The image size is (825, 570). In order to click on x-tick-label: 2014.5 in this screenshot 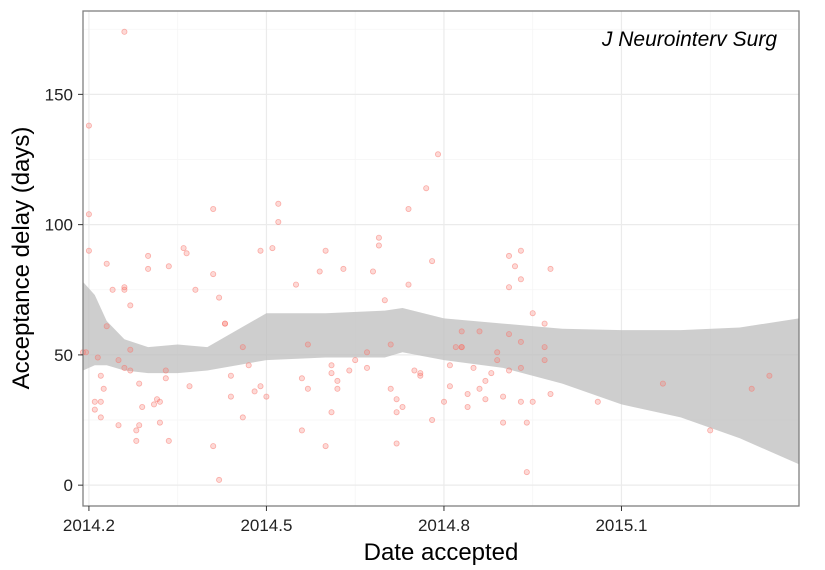, I will do `click(266, 525)`.